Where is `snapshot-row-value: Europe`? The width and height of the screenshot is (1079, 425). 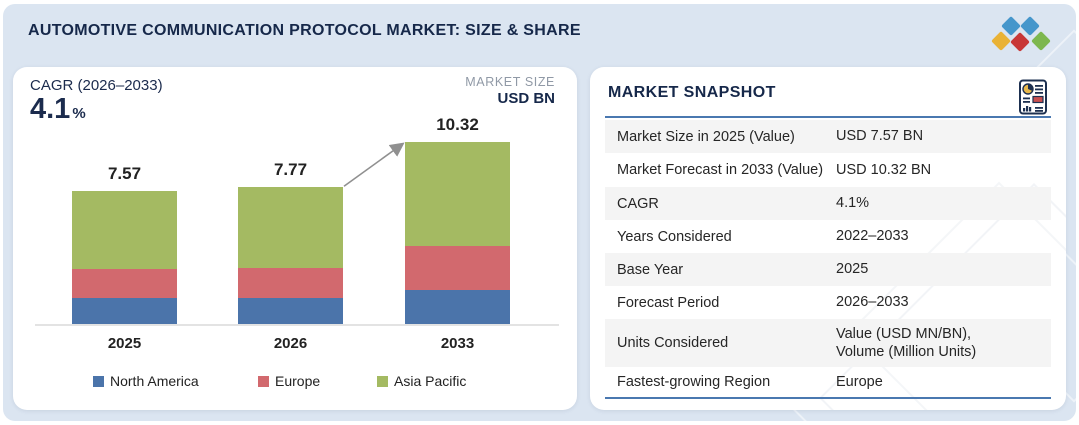
snapshot-row-value: Europe is located at coordinates (859, 381).